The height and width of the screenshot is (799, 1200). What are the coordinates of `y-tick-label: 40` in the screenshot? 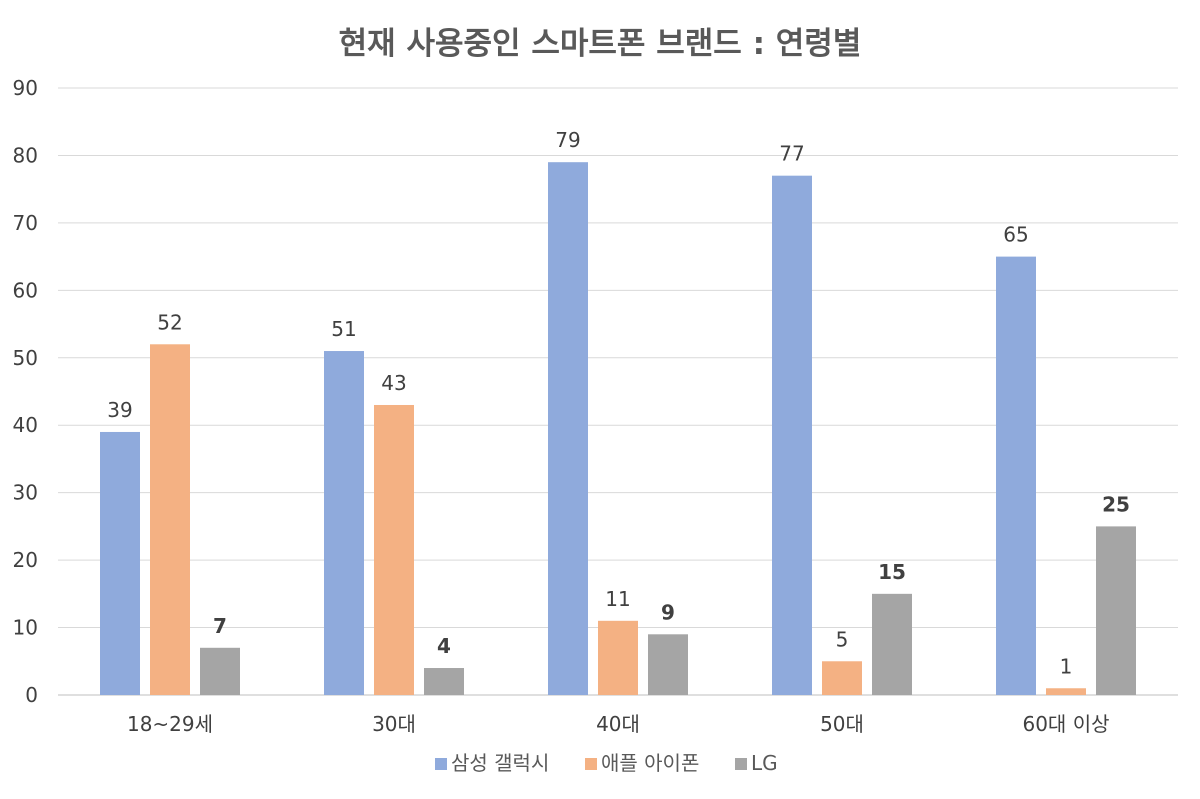 It's located at (25, 425).